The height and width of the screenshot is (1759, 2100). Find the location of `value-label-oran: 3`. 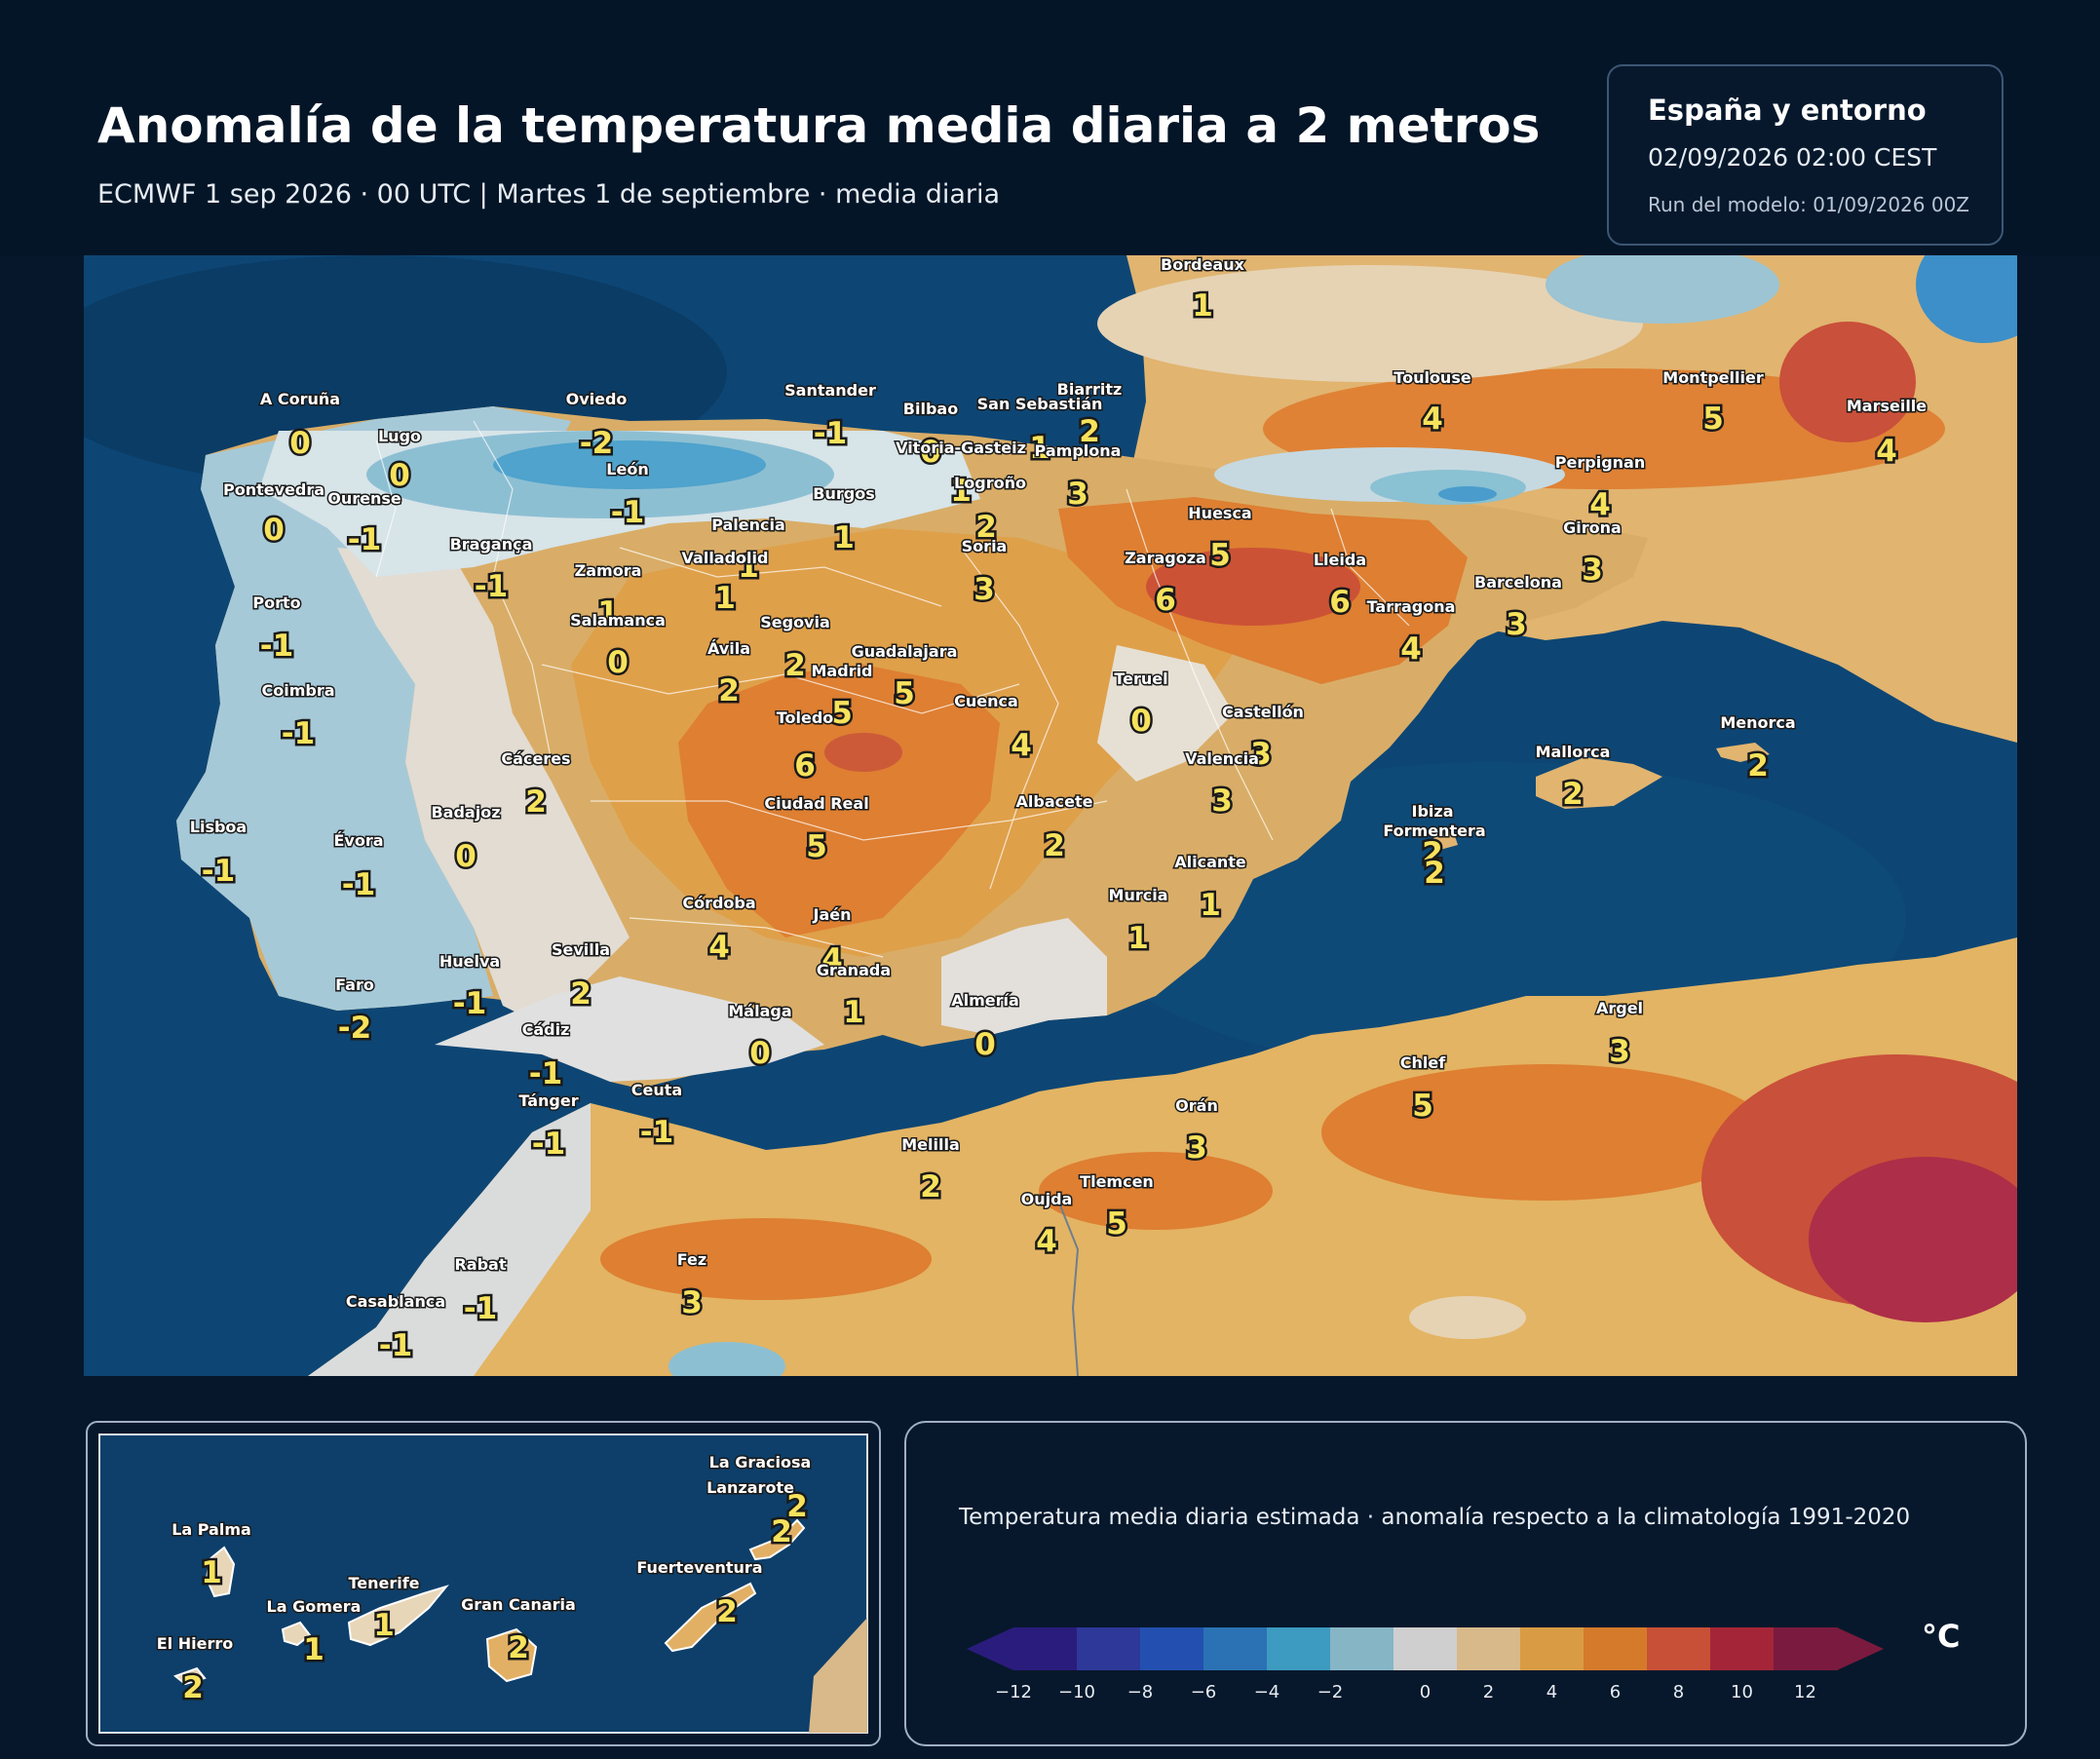

value-label-oran: 3 is located at coordinates (1196, 1148).